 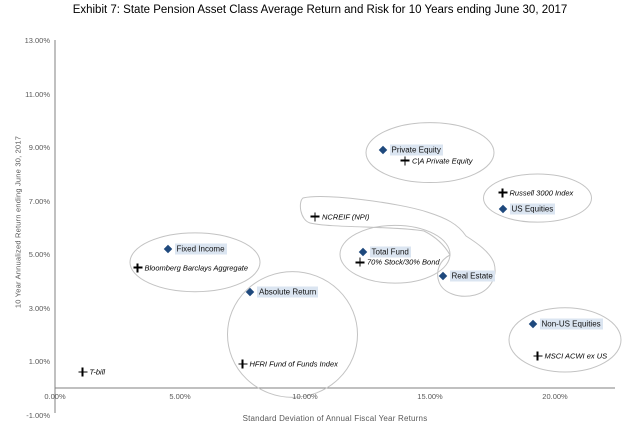 I want to click on y-tick-1-00: 1.00%, so click(x=39, y=362).